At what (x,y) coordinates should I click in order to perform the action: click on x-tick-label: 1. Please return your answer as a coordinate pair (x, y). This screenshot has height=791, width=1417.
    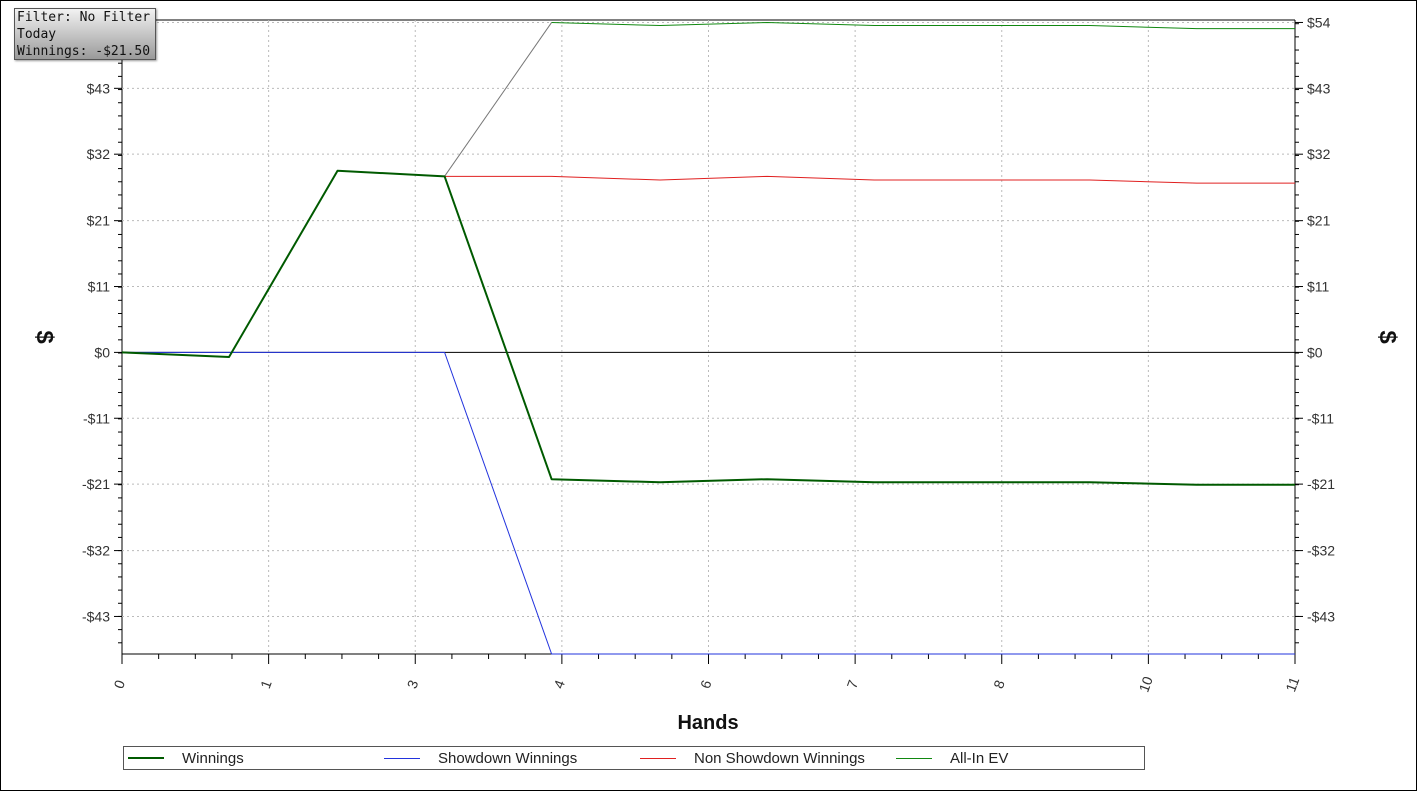
    Looking at the image, I should click on (266, 684).